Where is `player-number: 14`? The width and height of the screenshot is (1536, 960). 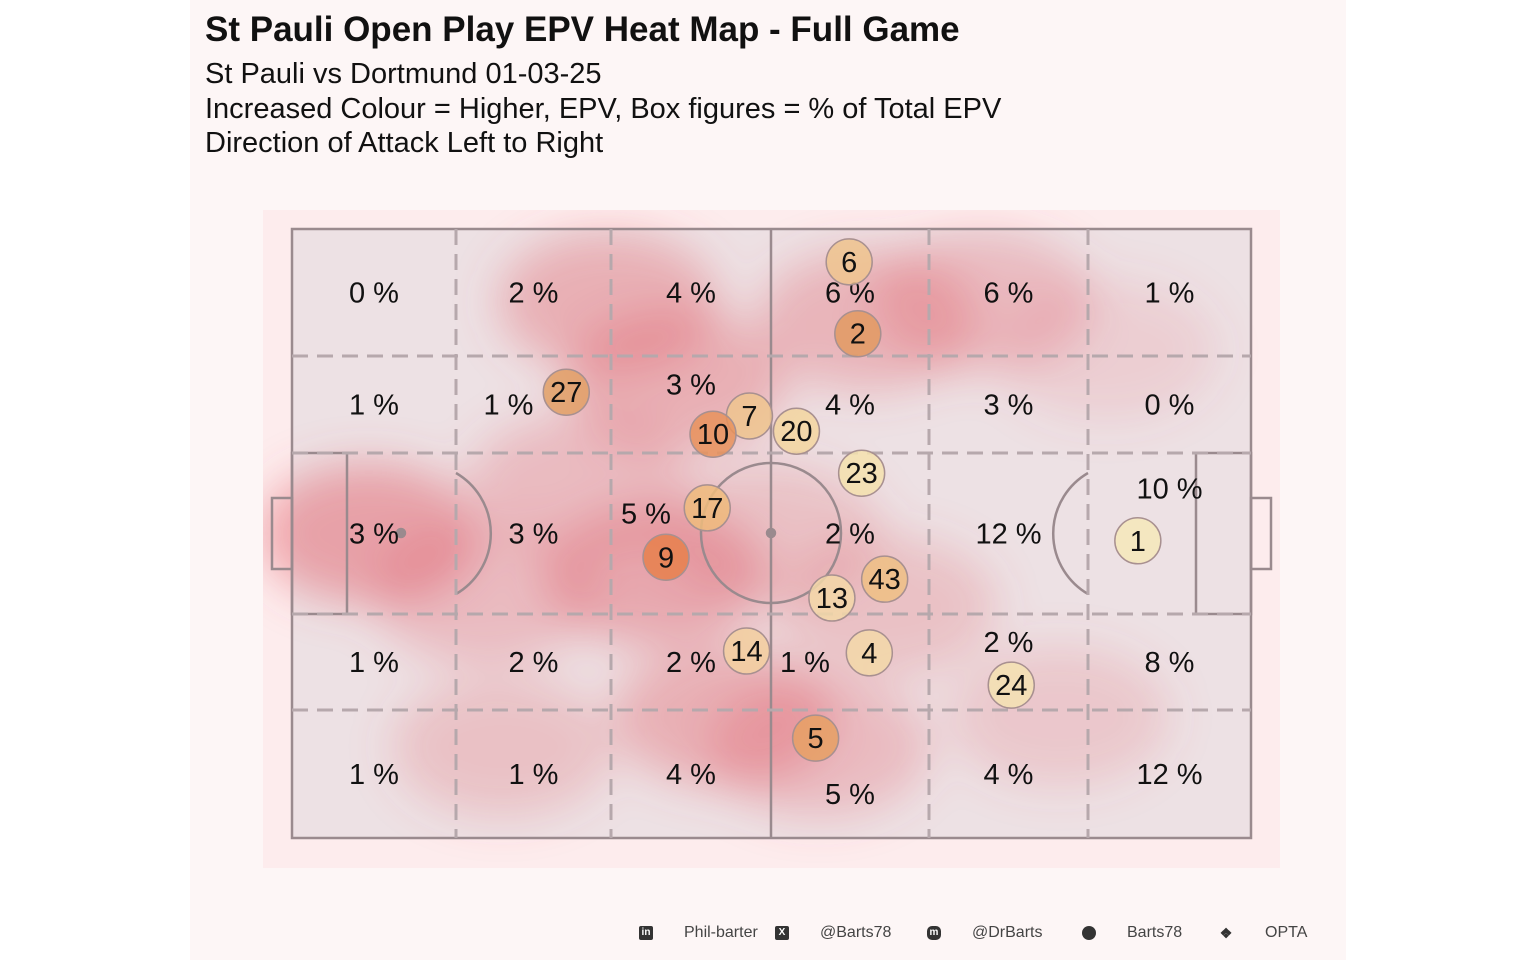
player-number: 14 is located at coordinates (746, 652).